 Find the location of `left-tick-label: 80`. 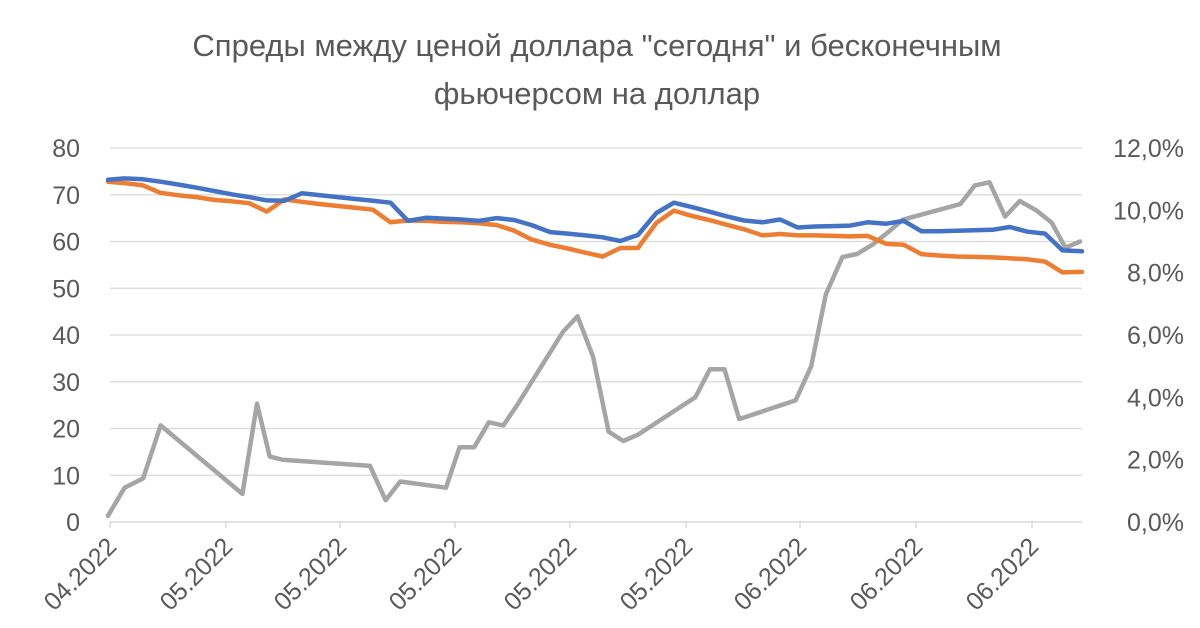

left-tick-label: 80 is located at coordinates (66, 149).